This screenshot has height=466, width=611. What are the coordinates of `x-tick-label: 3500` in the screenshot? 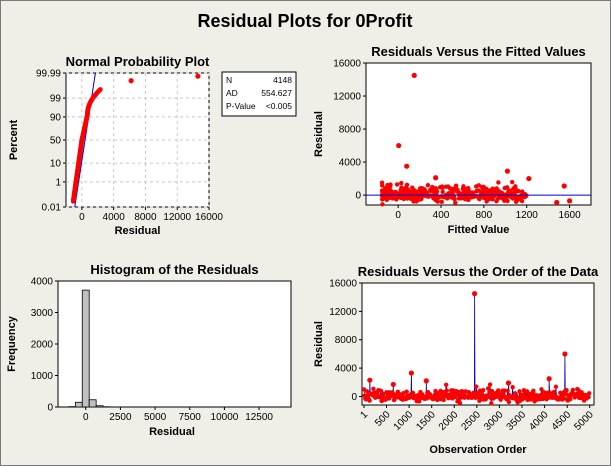 It's located at (517, 421).